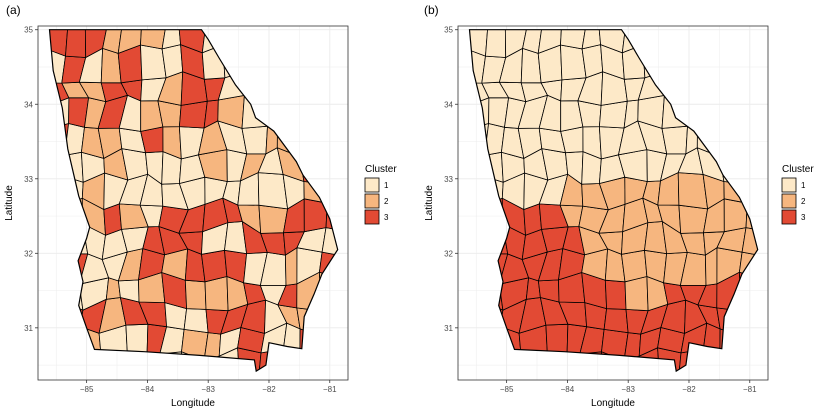 The width and height of the screenshot is (830, 415). I want to click on x-axis-title-a: Longitude, so click(193, 403).